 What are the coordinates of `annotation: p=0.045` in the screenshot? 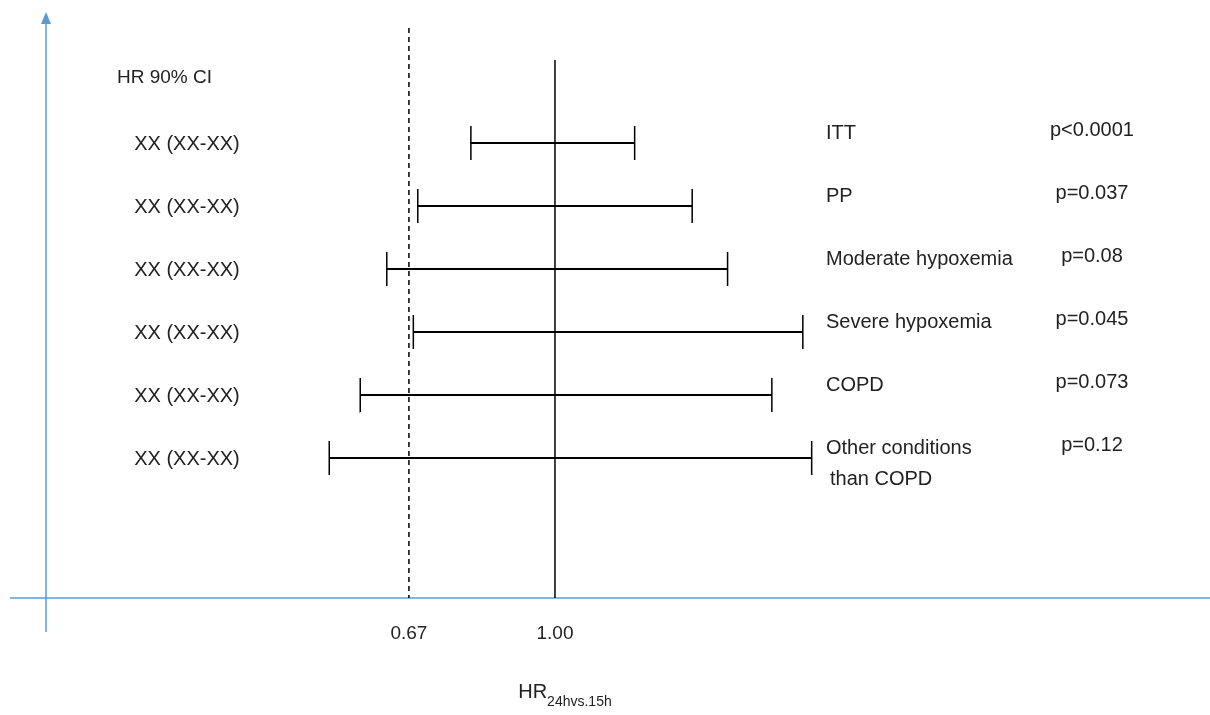 It's located at (1092, 318).